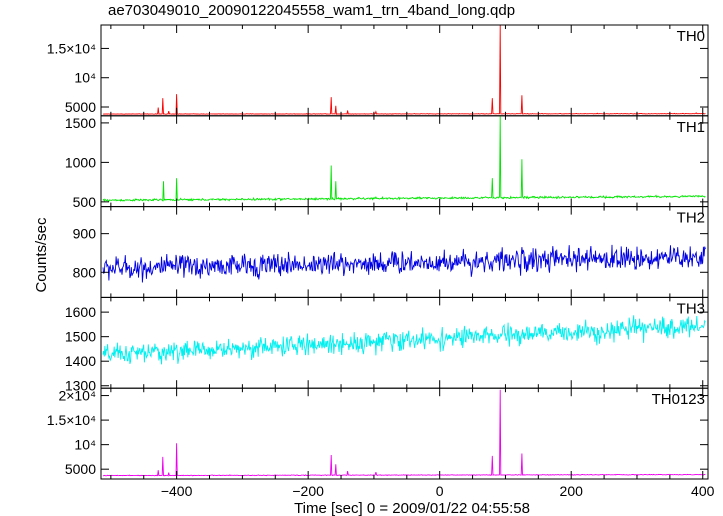 The image size is (723, 516). Describe the element at coordinates (85, 234) in the screenshot. I see `y-tick-label: 900` at that location.